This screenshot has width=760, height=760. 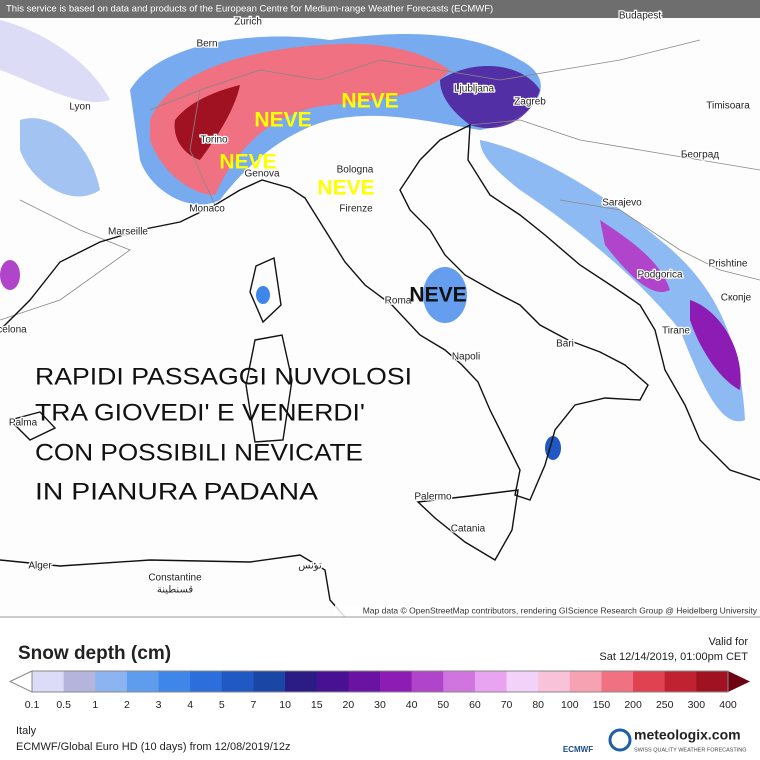 What do you see at coordinates (620, 740) in the screenshot?
I see `brand-logo` at bounding box center [620, 740].